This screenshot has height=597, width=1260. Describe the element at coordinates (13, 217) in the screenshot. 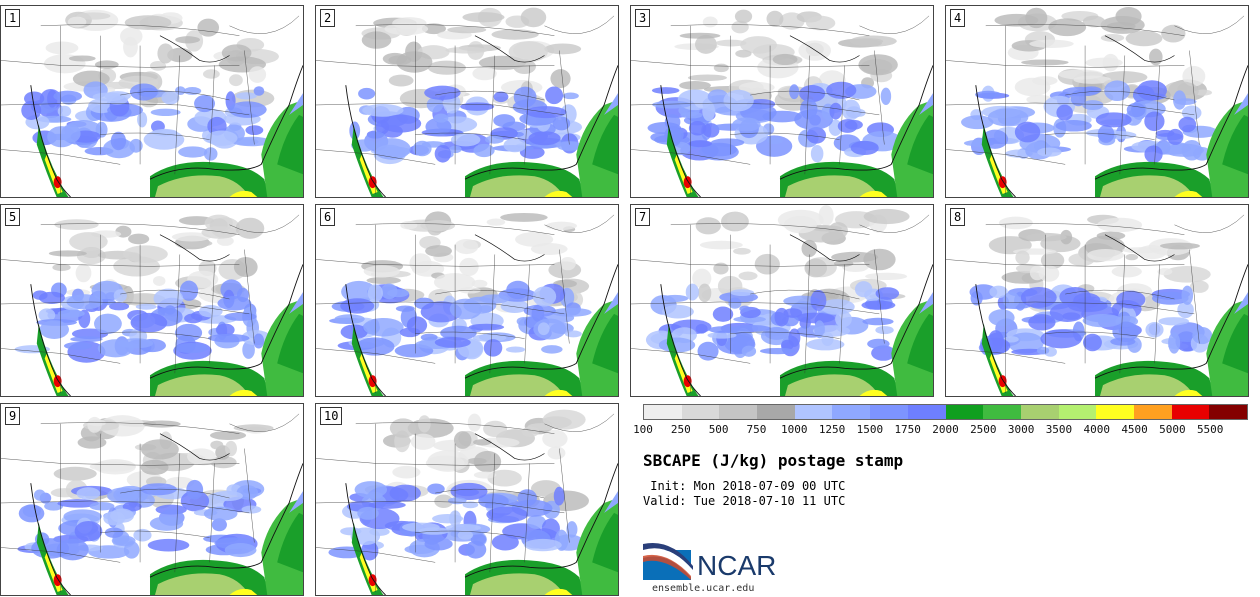

I see `panel-label: 5` at that location.